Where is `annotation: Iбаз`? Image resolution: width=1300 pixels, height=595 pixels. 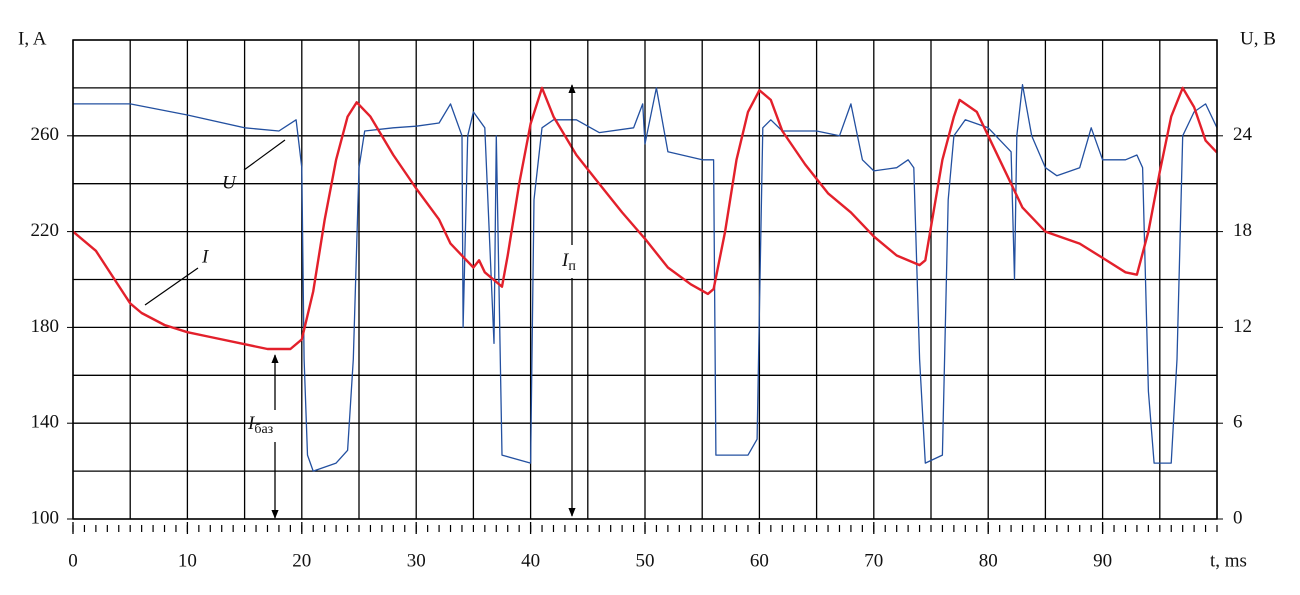
annotation: Iбаз is located at coordinates (260, 425).